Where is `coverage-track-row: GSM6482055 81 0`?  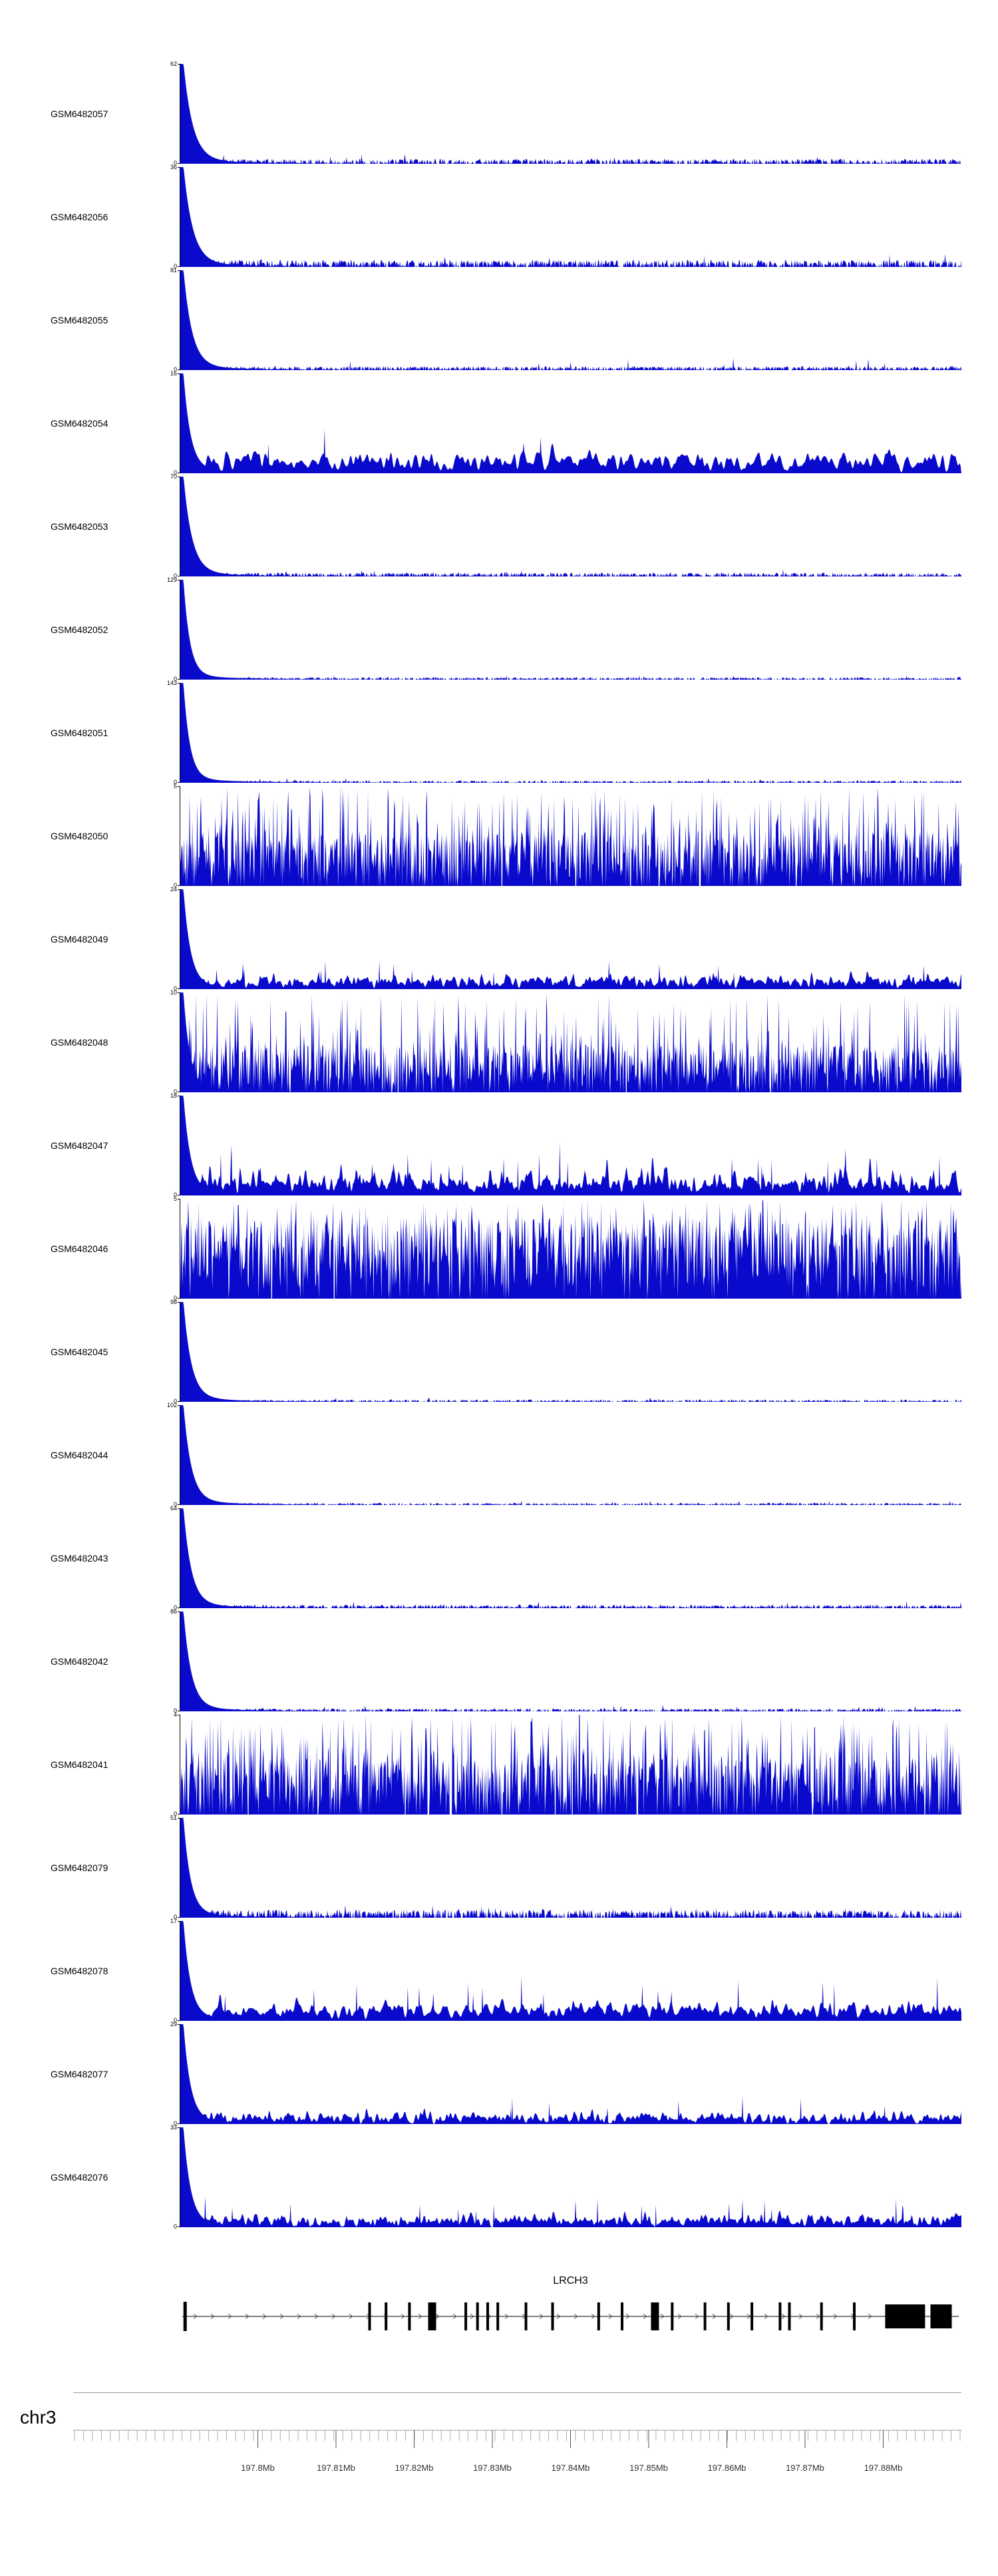
coverage-track-row: GSM6482055 81 0 is located at coordinates (499, 320).